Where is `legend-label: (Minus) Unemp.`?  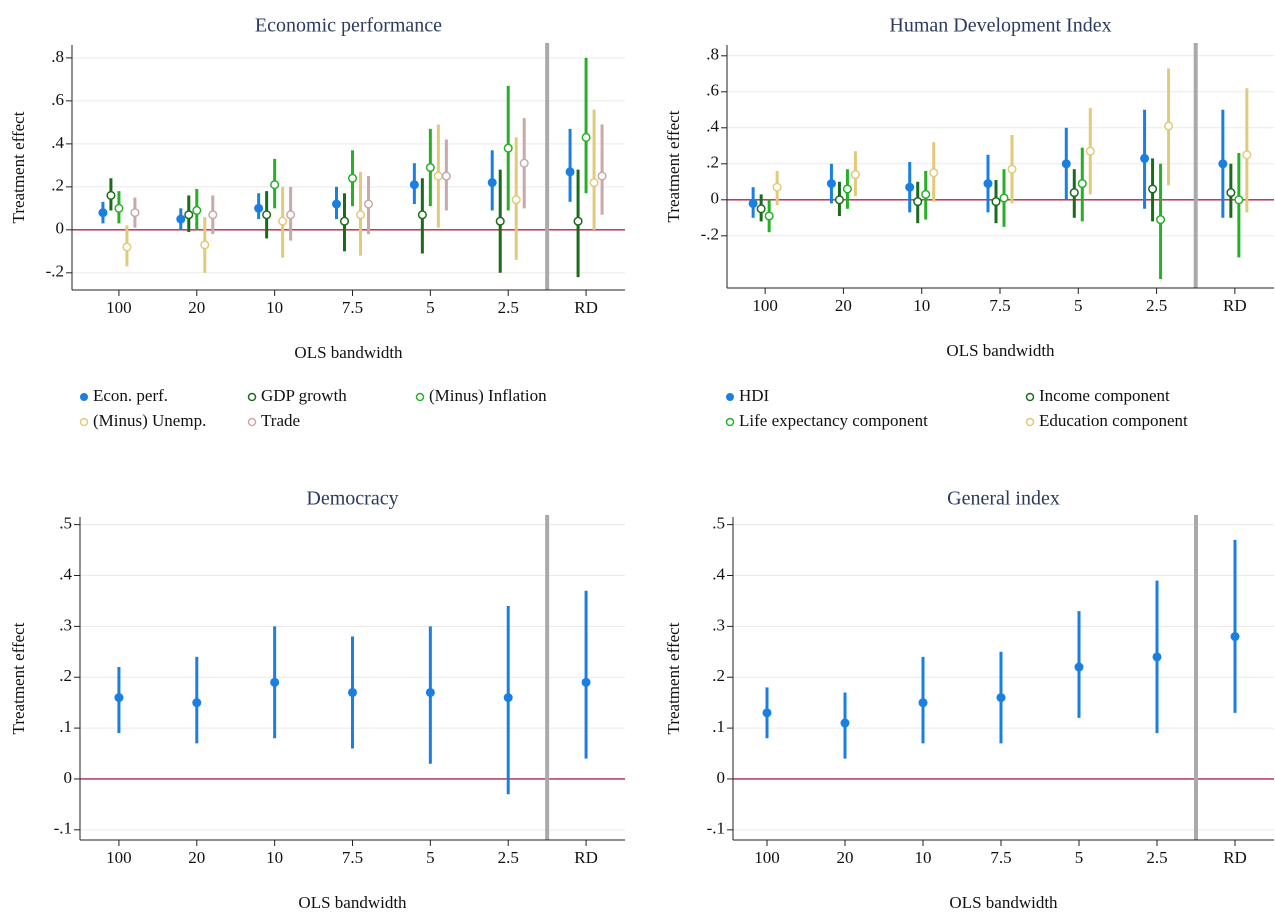 legend-label: (Minus) Unemp. is located at coordinates (149, 420).